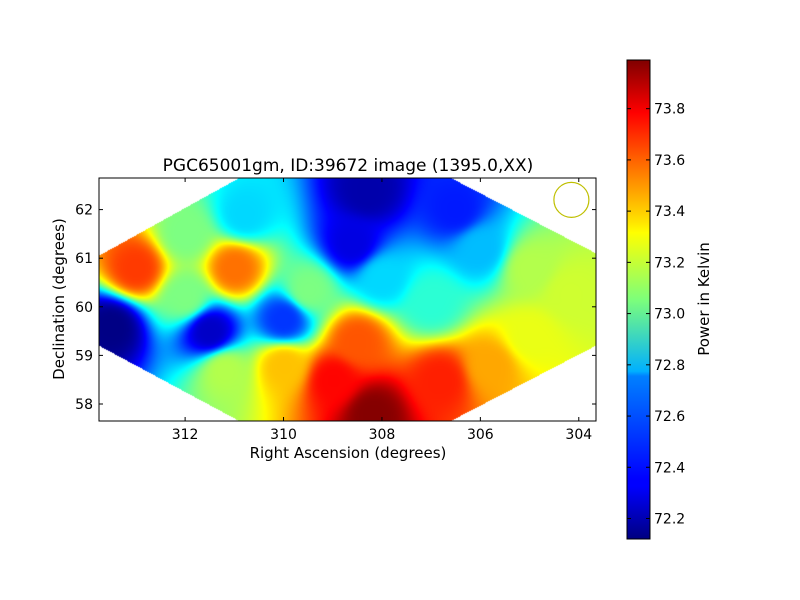  Describe the element at coordinates (185, 435) in the screenshot. I see `x-tick-label: 312` at that location.